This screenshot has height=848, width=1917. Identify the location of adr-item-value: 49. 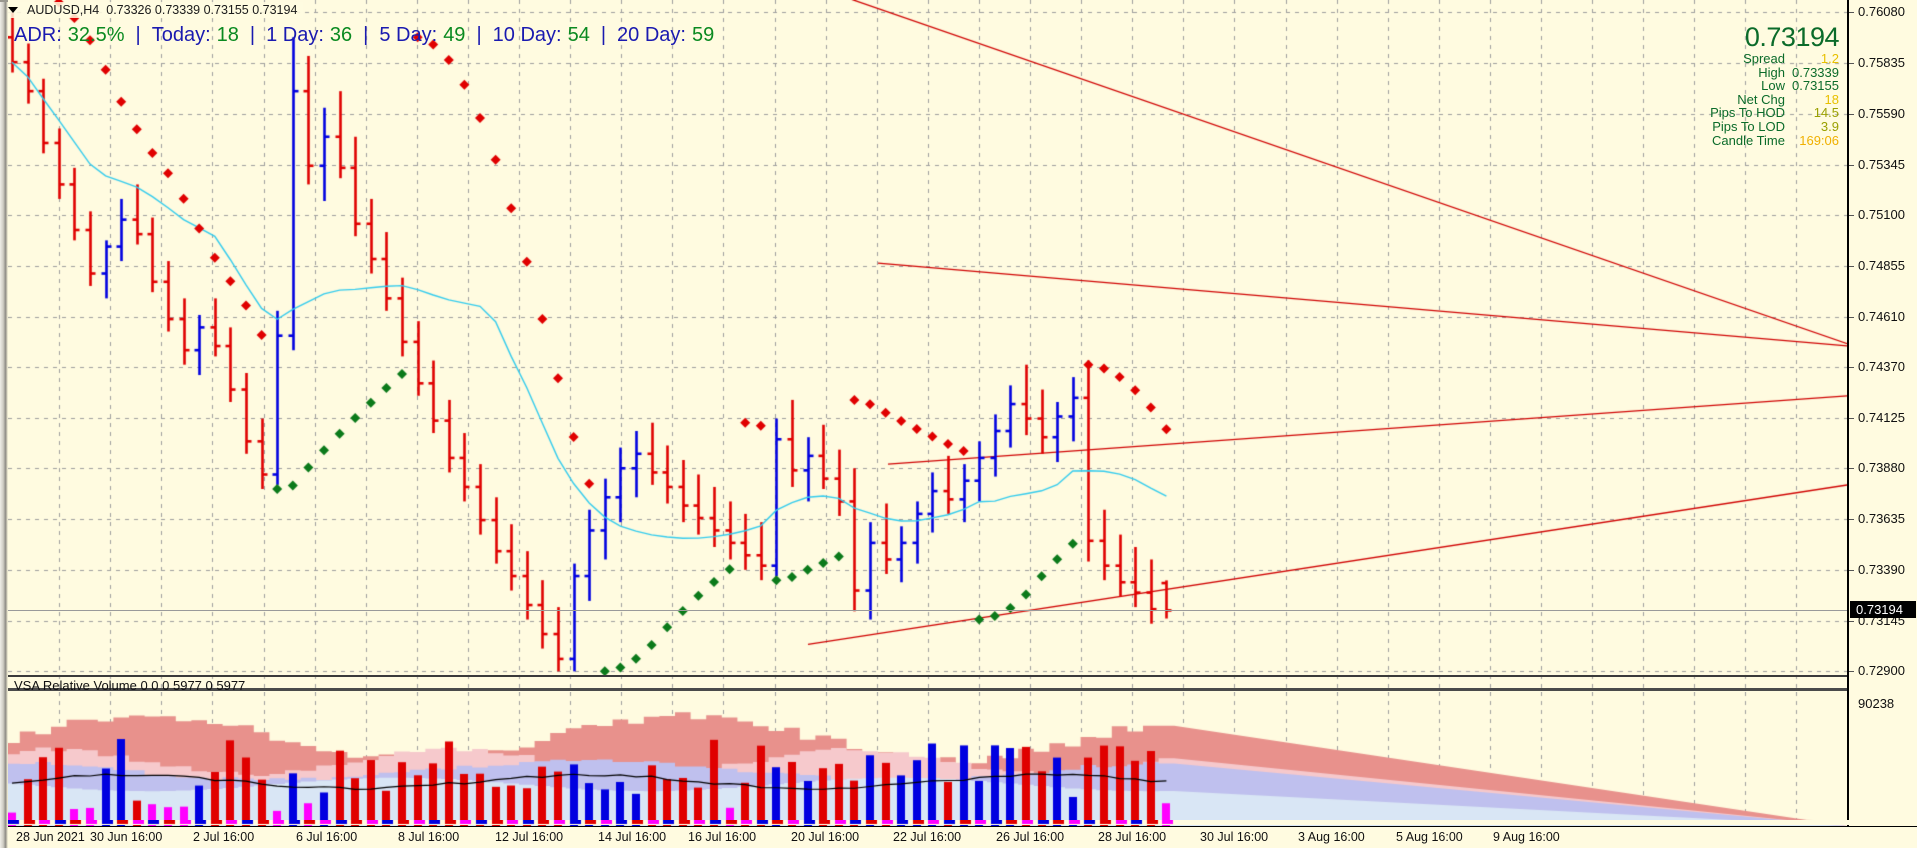
(454, 34).